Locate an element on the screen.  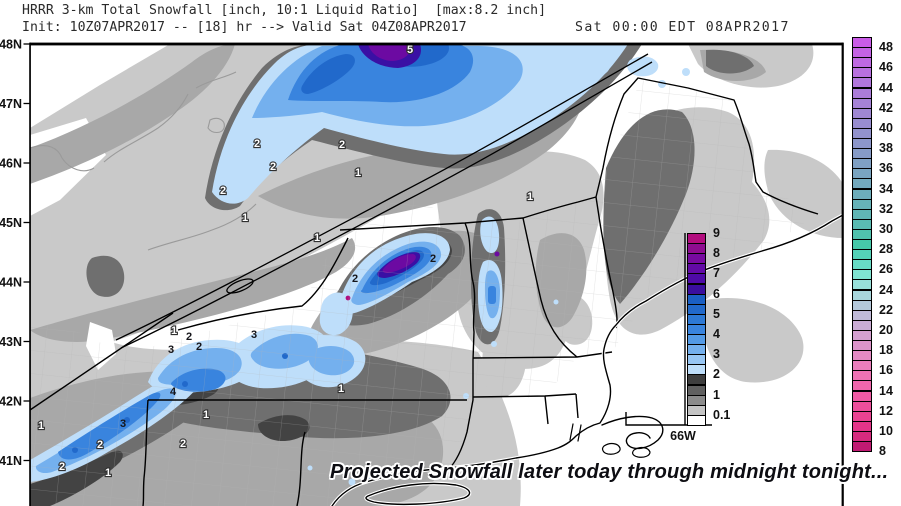
colorbar-label: 14 is located at coordinates (886, 390).